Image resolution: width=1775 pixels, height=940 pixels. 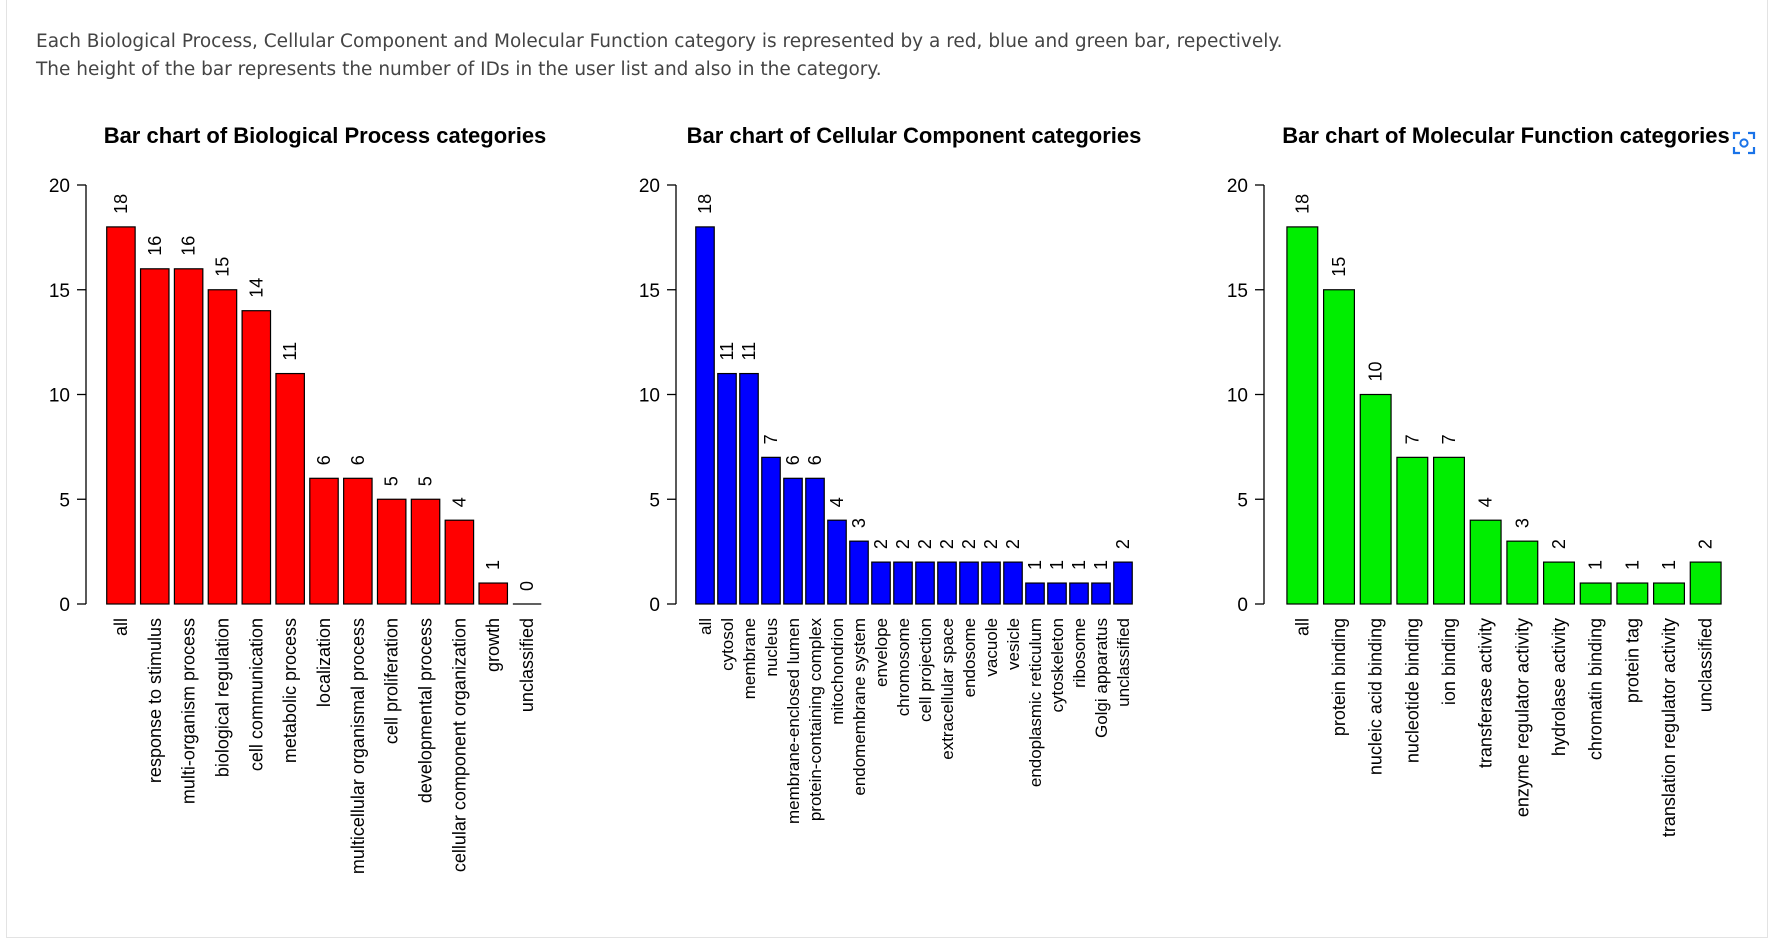 What do you see at coordinates (290, 690) in the screenshot?
I see `category-label: metabolic process` at bounding box center [290, 690].